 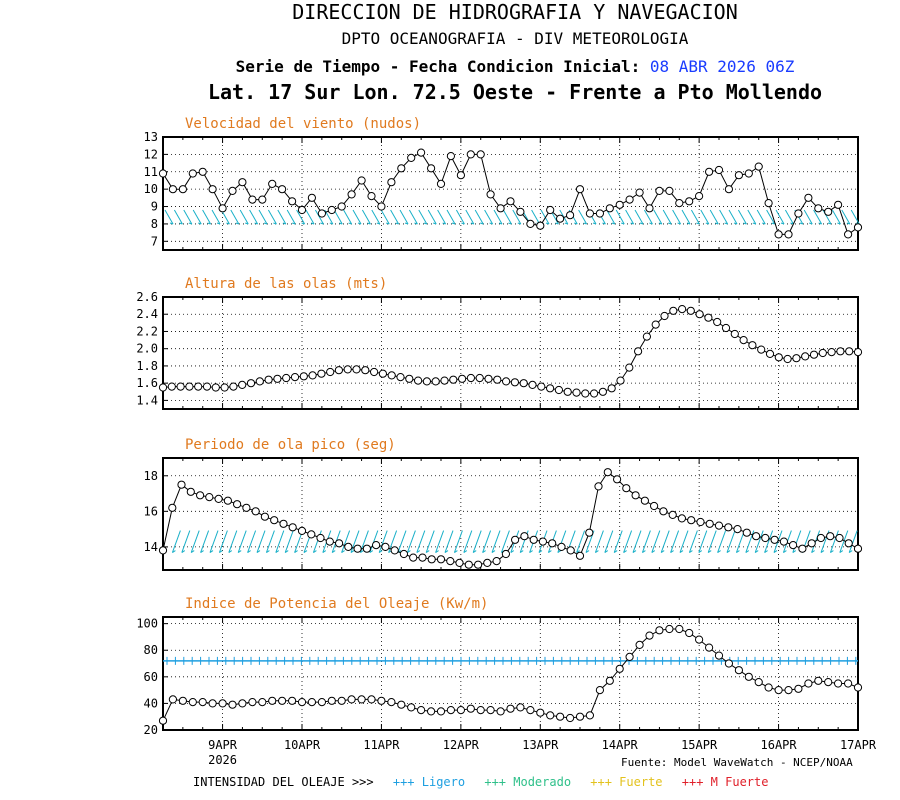 What do you see at coordinates (147, 366) in the screenshot?
I see `y-tick-label: 1.8` at bounding box center [147, 366].